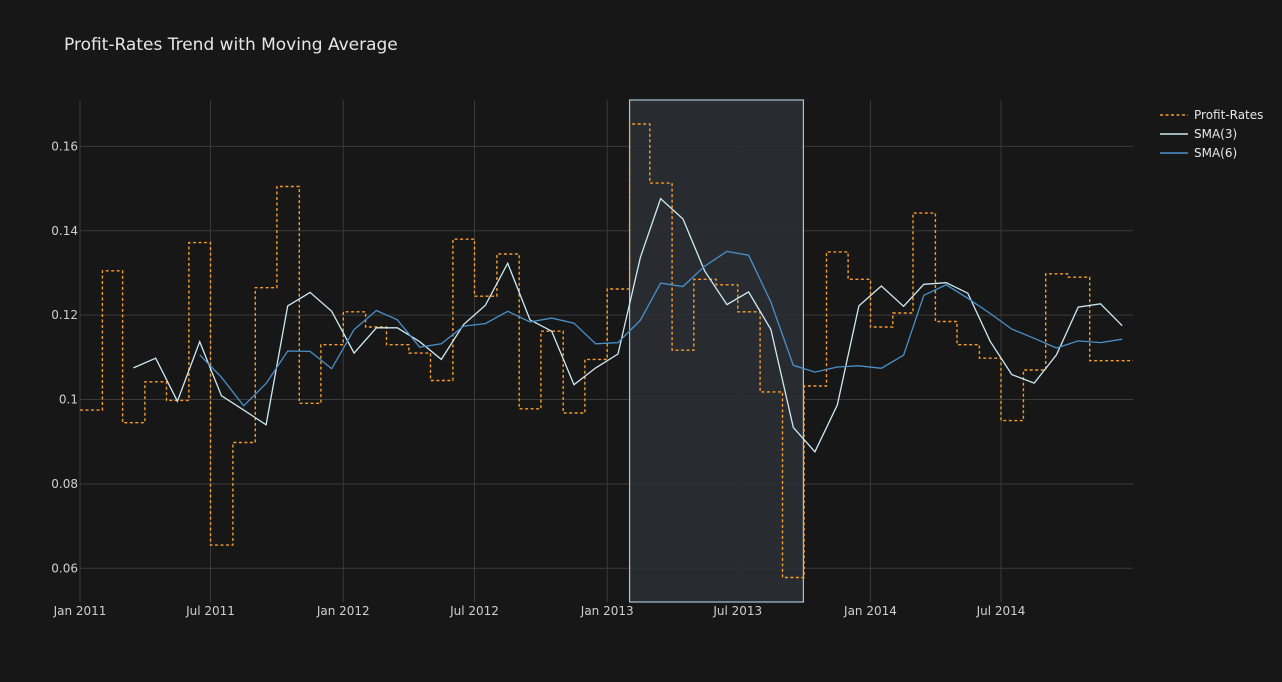 The image size is (1282, 682). What do you see at coordinates (231, 45) in the screenshot?
I see `chart-title: Profit-Rates Trend with Moving Average` at bounding box center [231, 45].